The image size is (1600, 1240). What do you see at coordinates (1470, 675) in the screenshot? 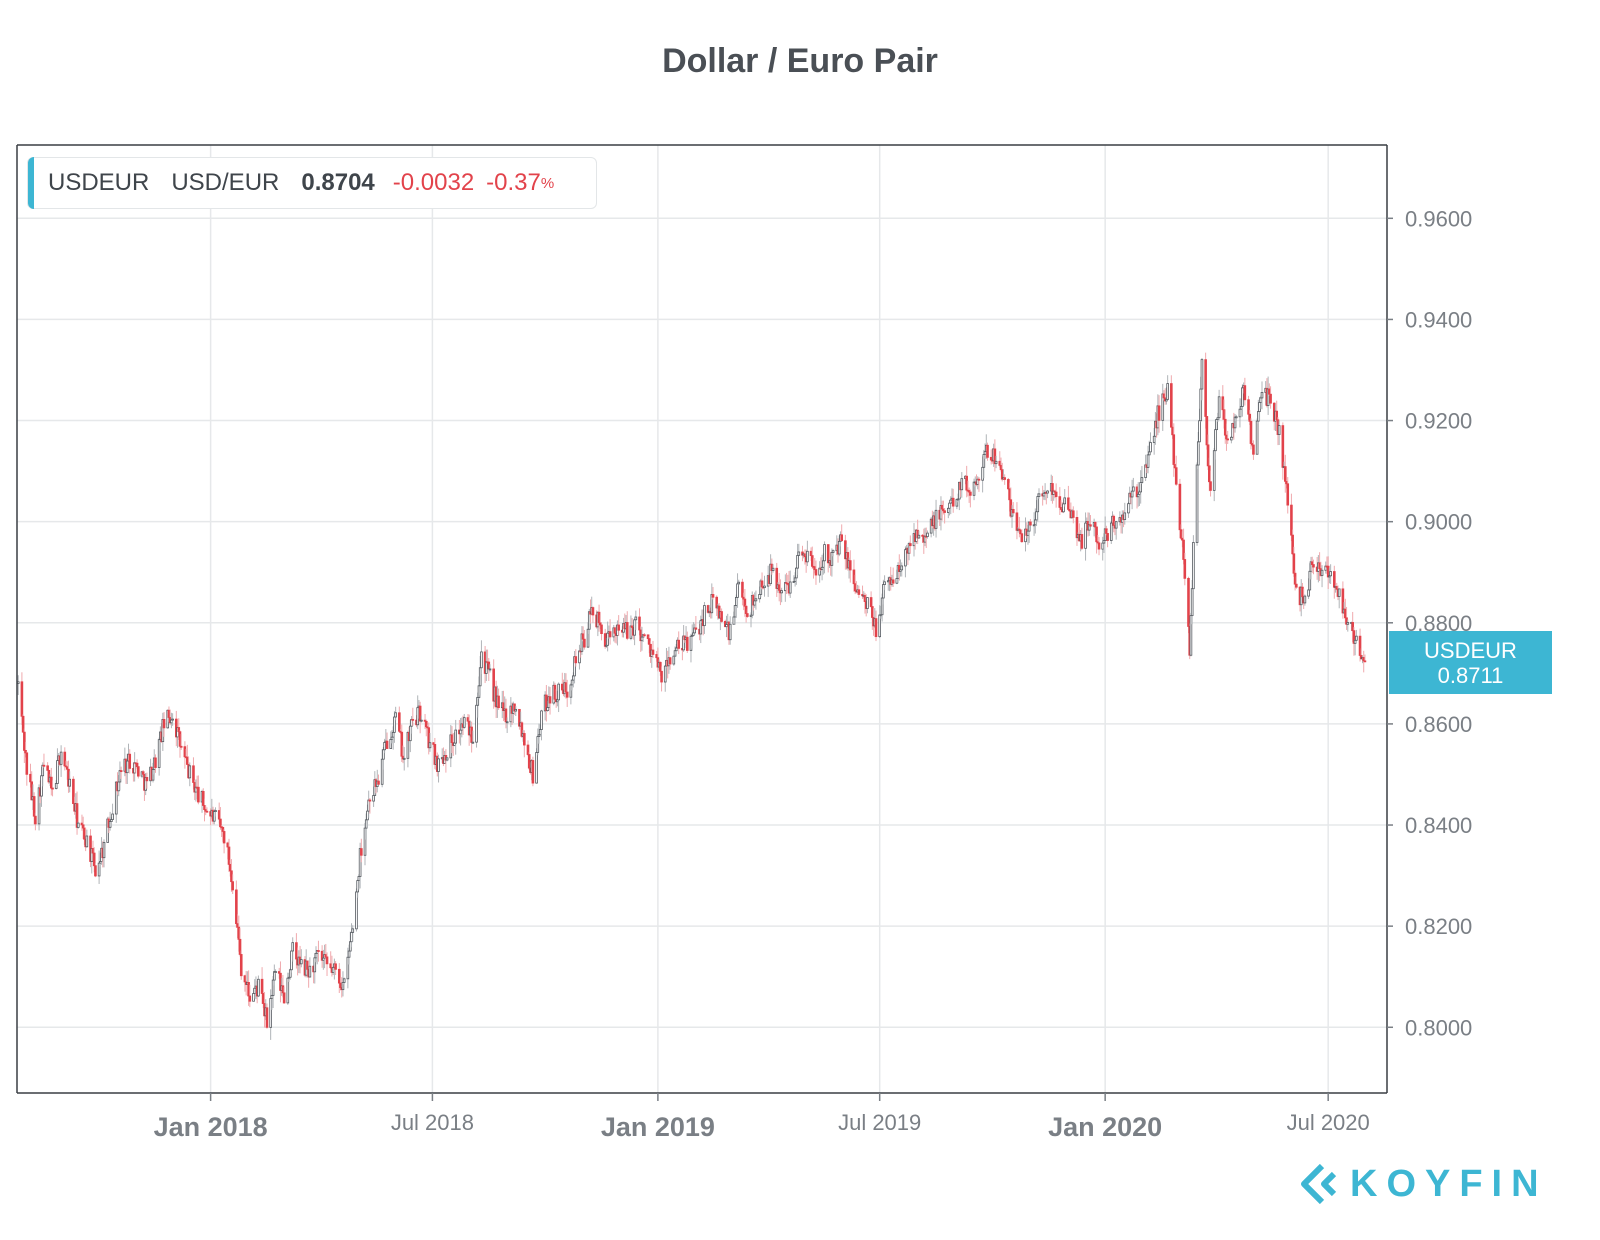
I see `price-tag-value: 0.8711` at bounding box center [1470, 675].